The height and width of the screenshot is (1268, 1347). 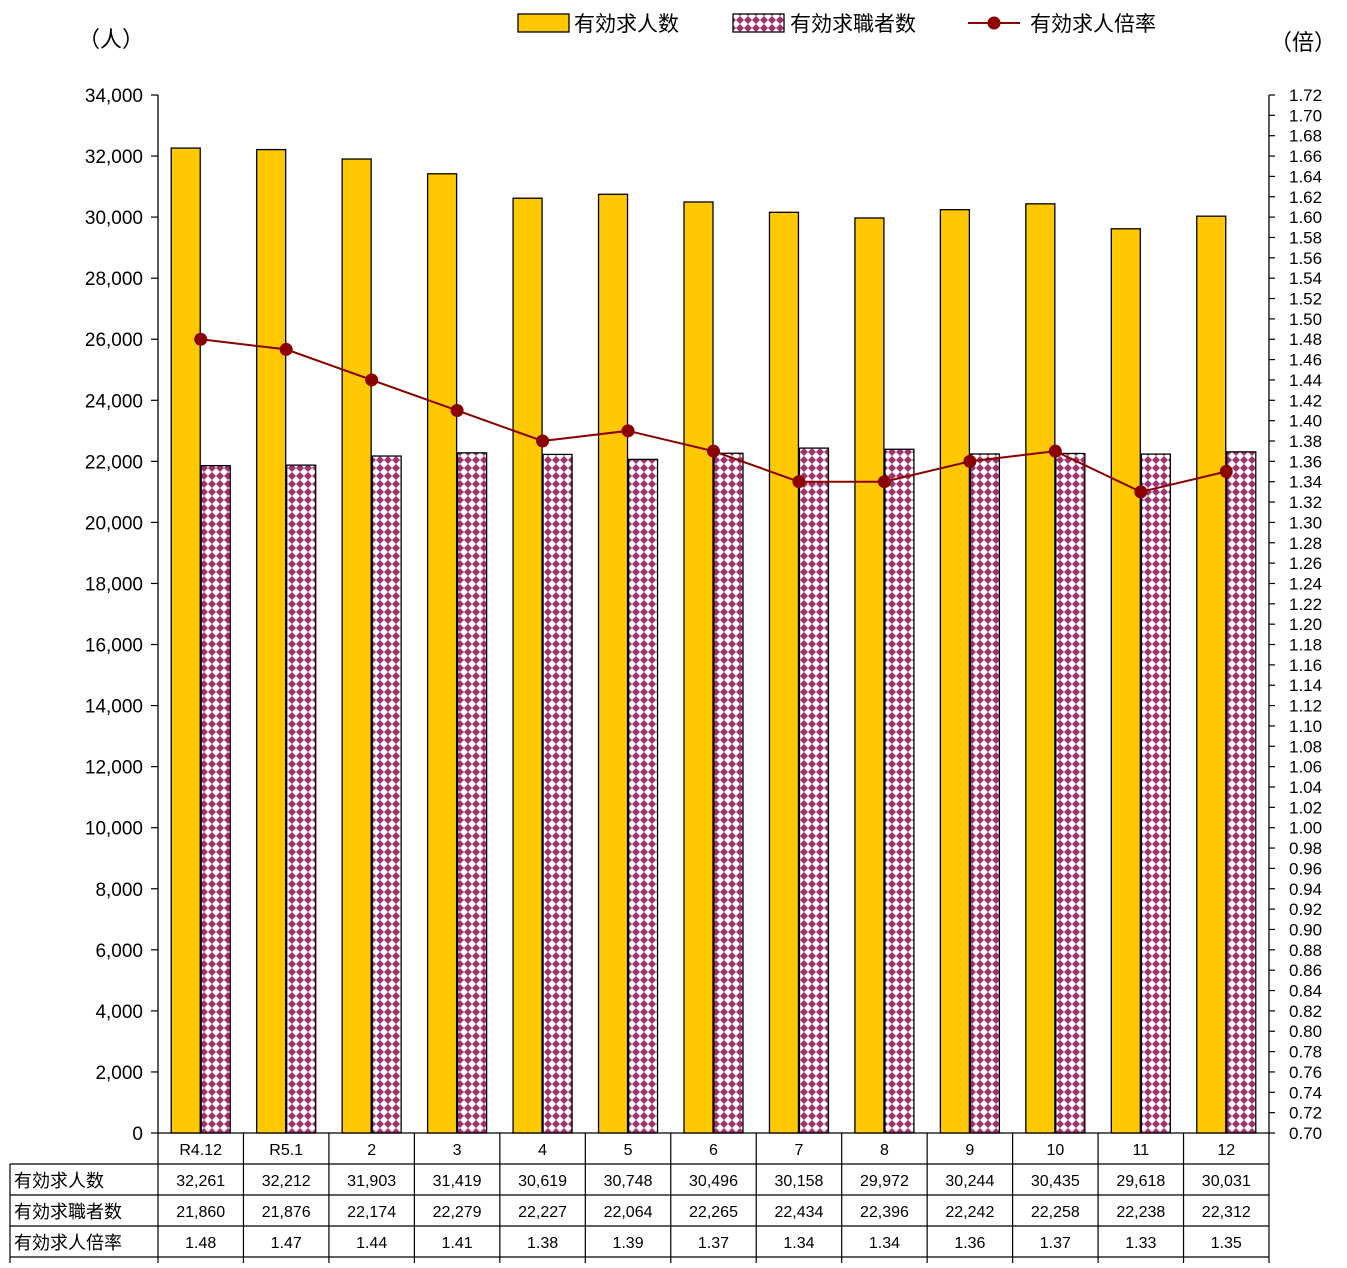 What do you see at coordinates (1305, 95) in the screenshot?
I see `right-tick-label: 1.72` at bounding box center [1305, 95].